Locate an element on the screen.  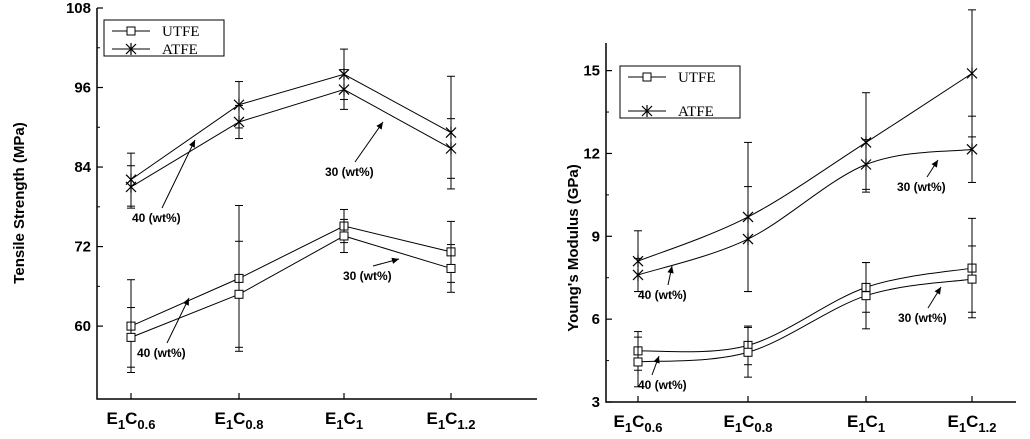
y-tick-label: 9 is located at coordinates (596, 236).